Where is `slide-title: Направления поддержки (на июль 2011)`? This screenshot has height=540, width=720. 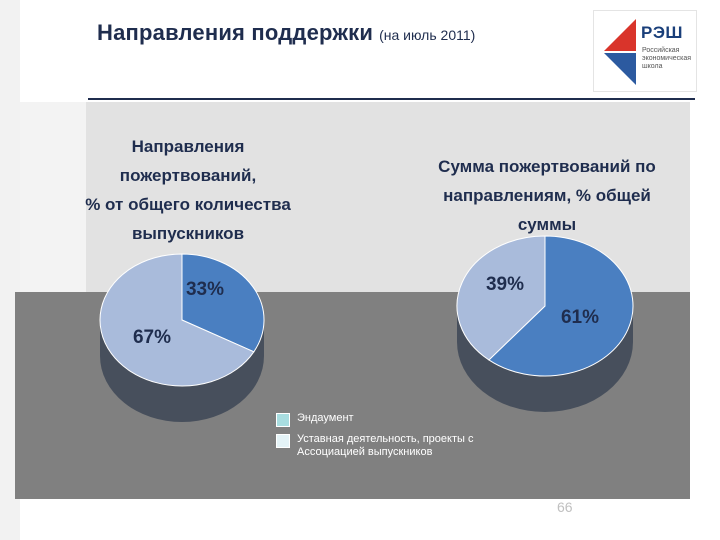 slide-title: Направления поддержки (на июль 2011) is located at coordinates (286, 33).